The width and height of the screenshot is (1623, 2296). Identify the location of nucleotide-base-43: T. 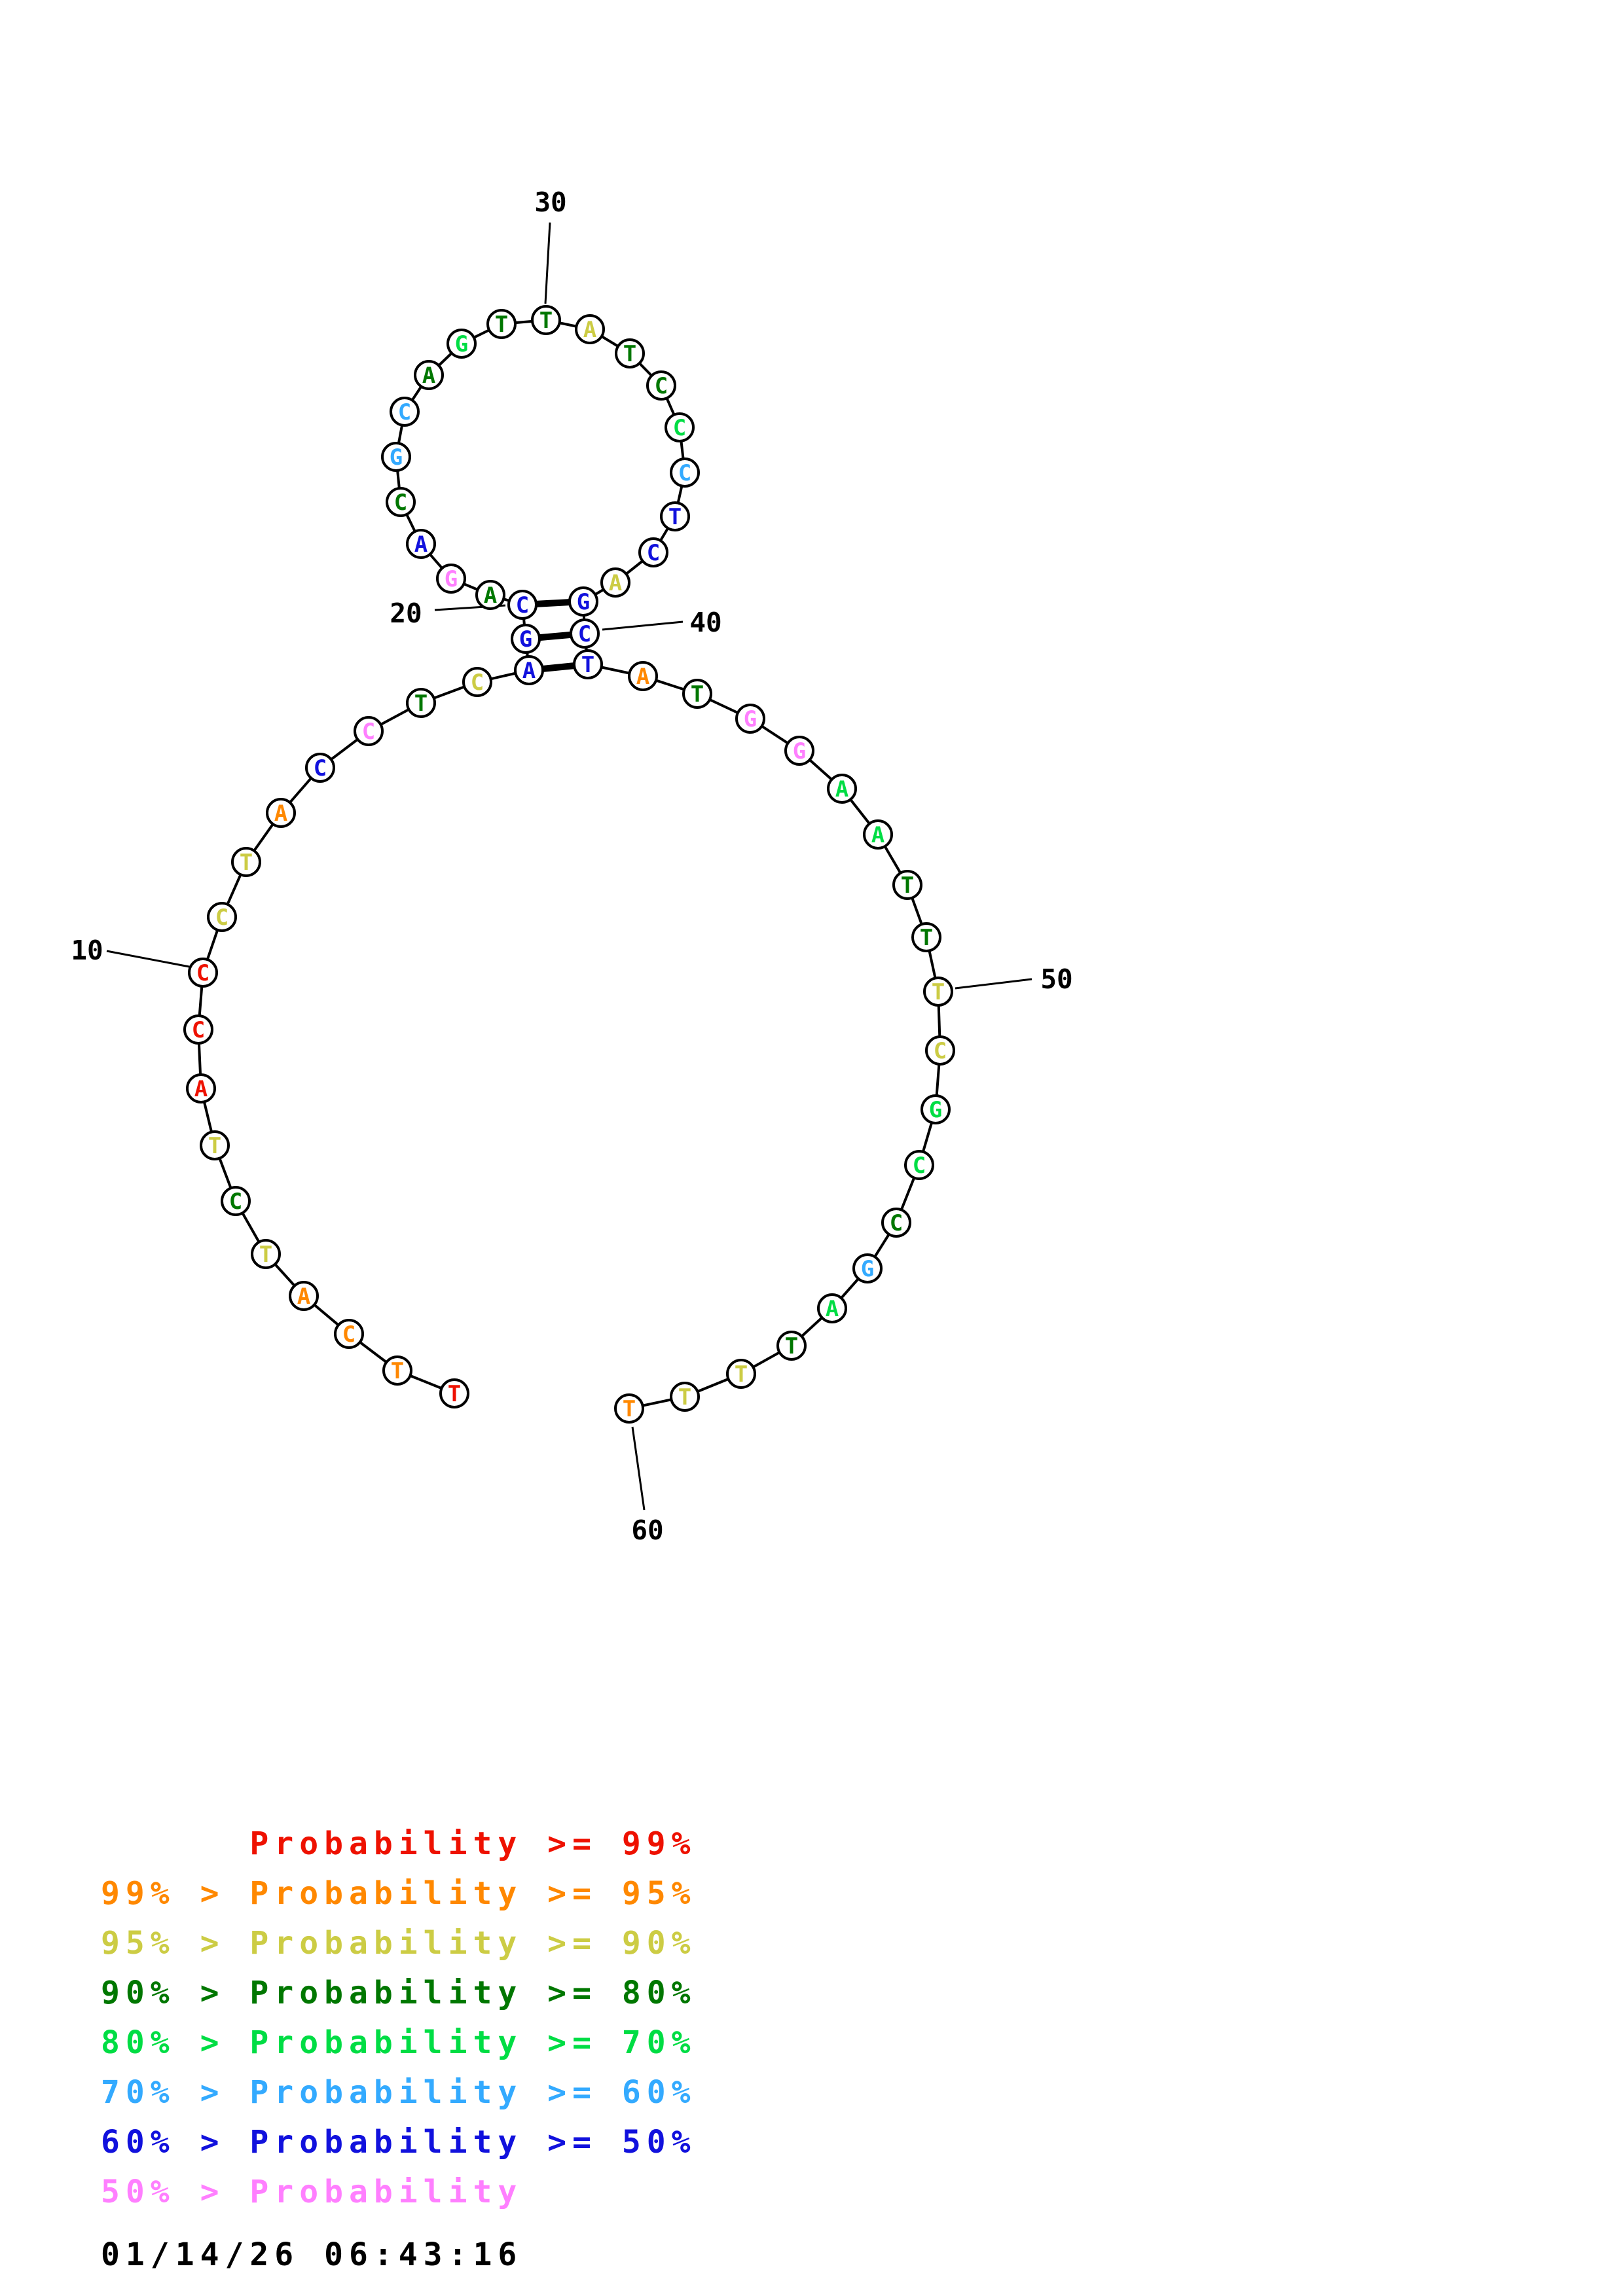
(697, 695).